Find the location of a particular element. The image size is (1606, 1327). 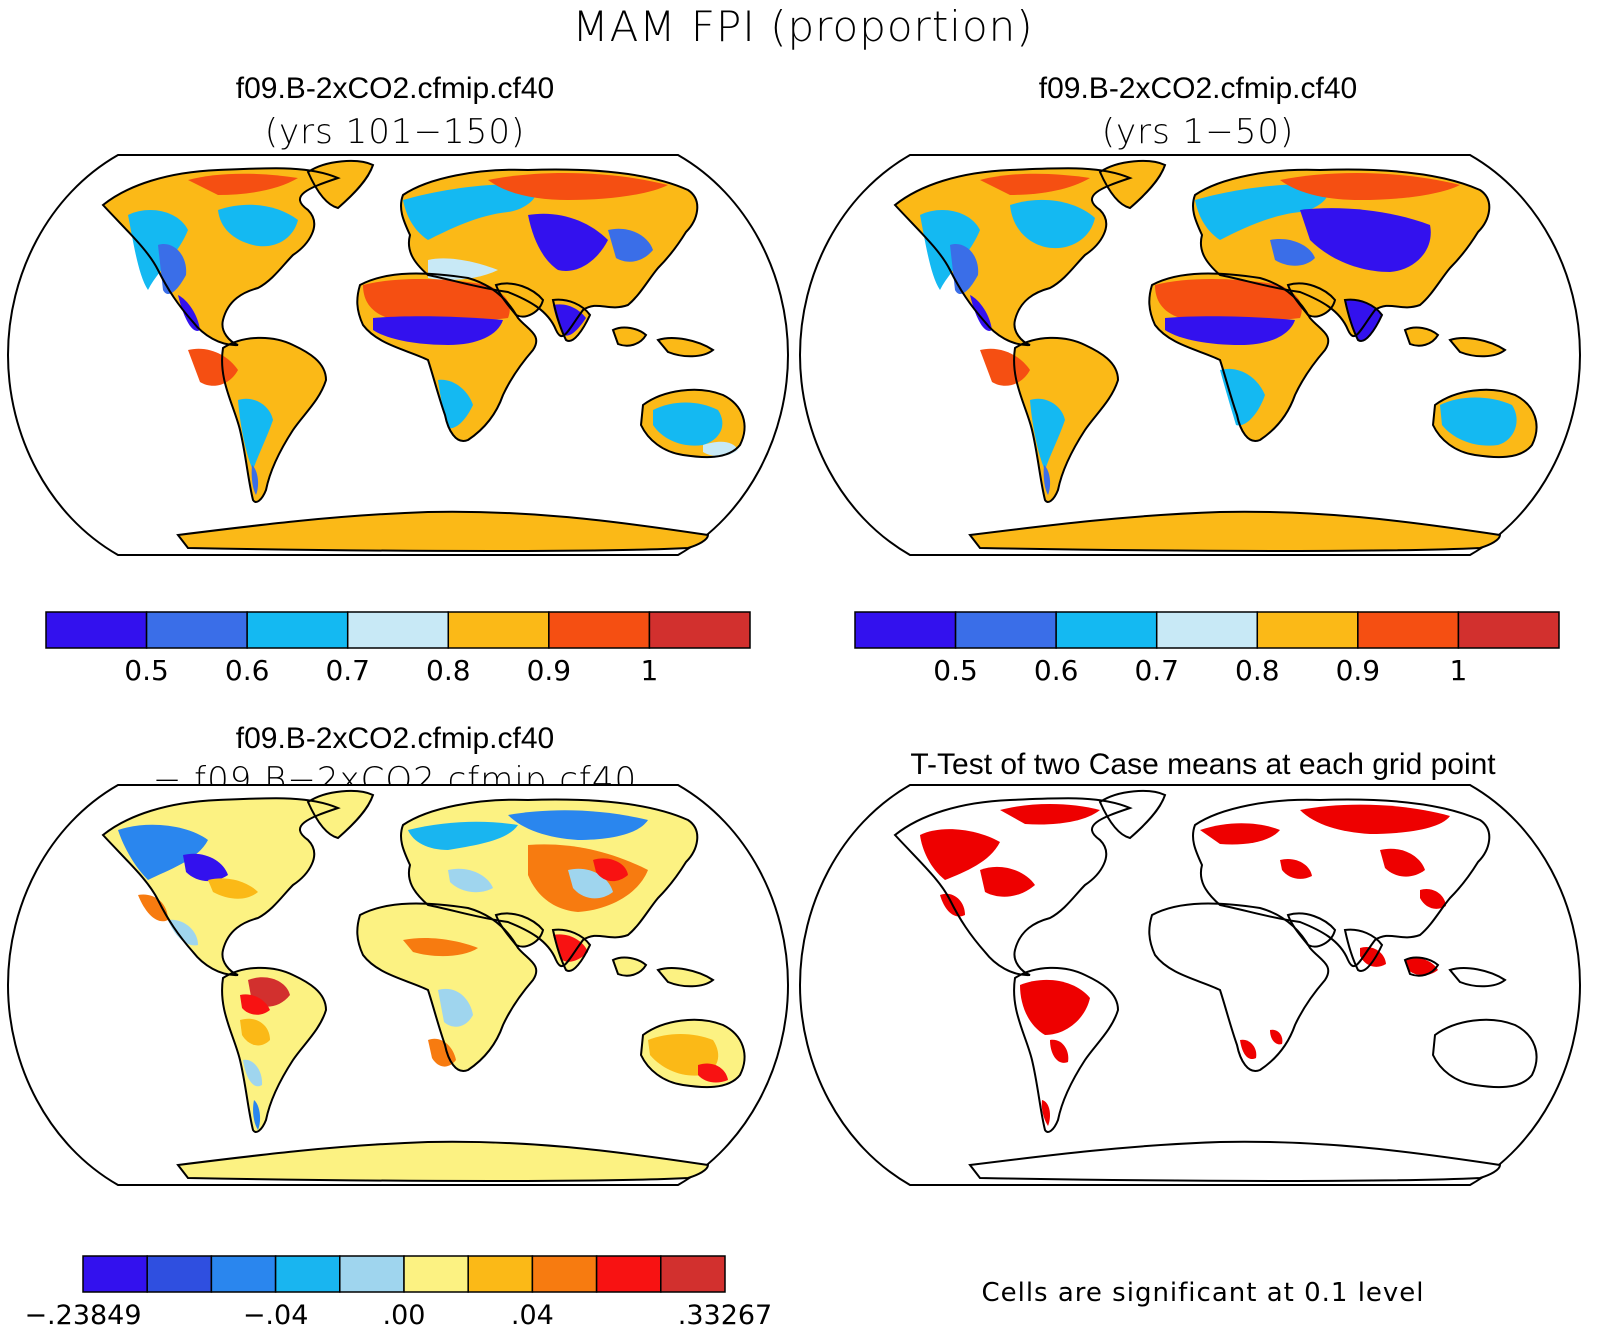

top-left-subtitle: (yrs 101−150) is located at coordinates (395, 132).